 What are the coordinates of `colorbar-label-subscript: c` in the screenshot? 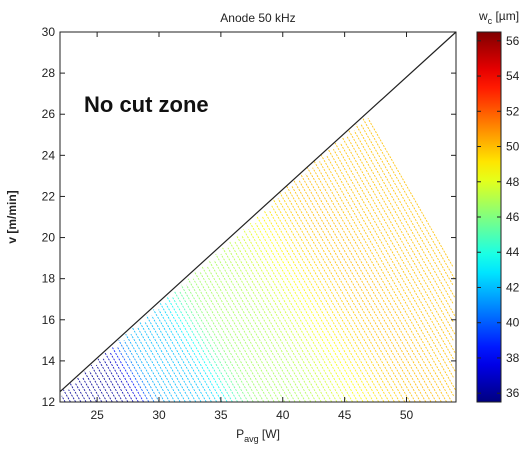 It's located at (490, 21).